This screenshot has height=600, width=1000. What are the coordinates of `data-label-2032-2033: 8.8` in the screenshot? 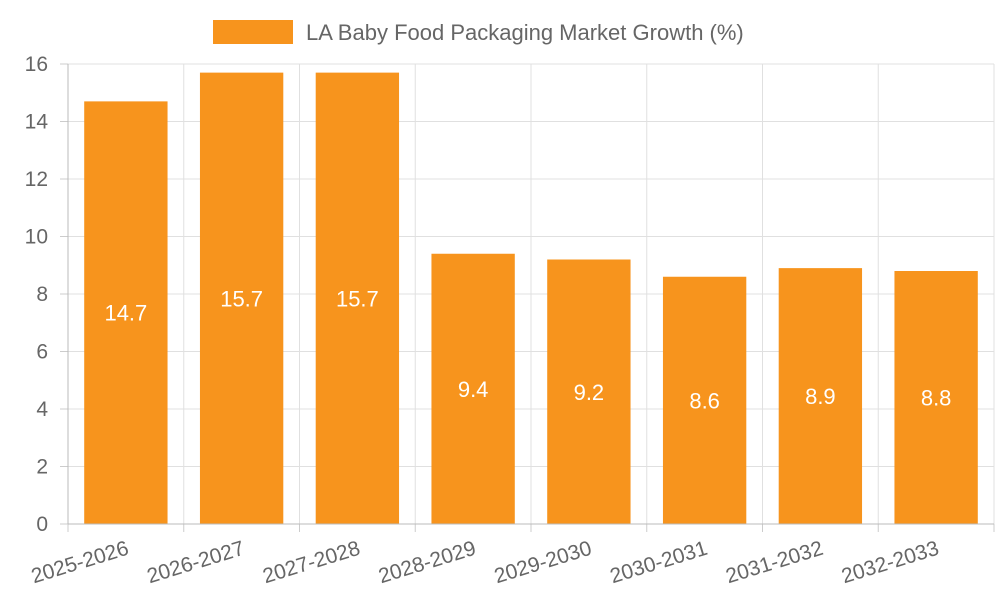 It's located at (936, 398).